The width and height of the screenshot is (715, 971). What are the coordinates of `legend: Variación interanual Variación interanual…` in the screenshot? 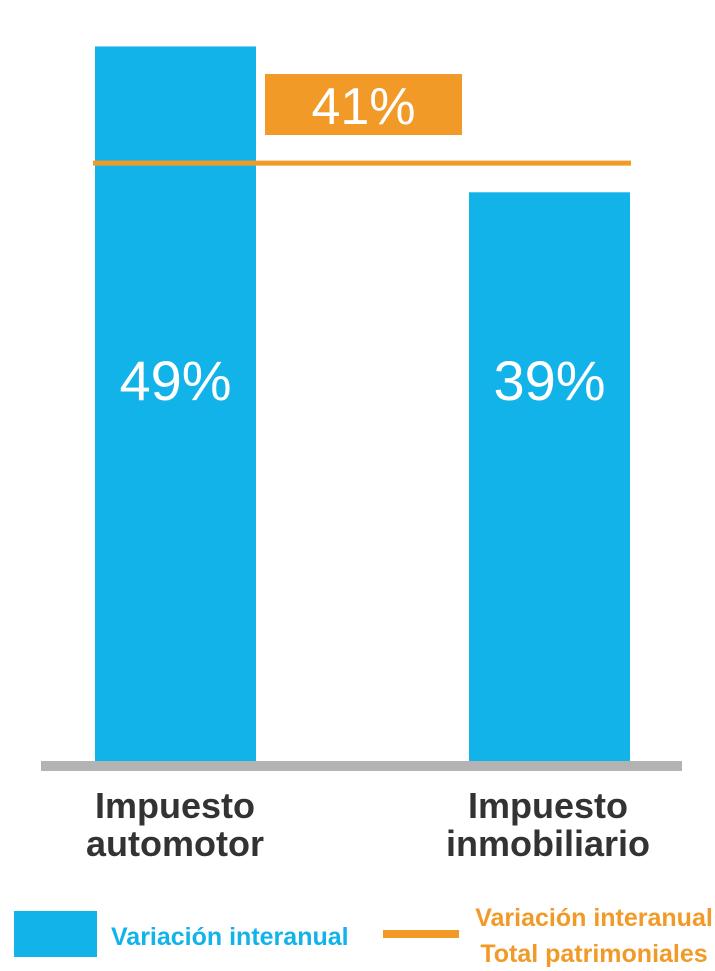 It's located at (363, 936).